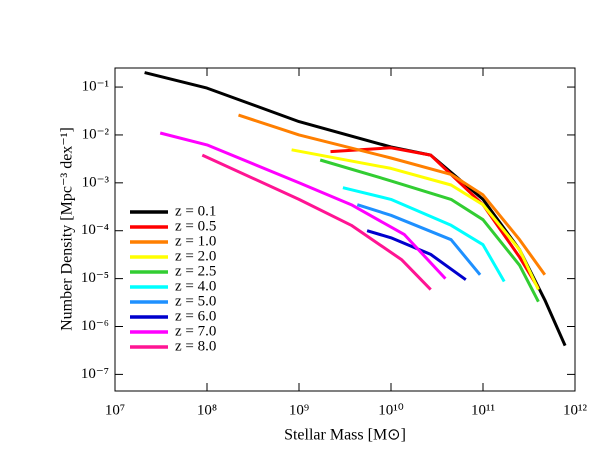 Image resolution: width=598 pixels, height=462 pixels. Describe the element at coordinates (96, 134) in the screenshot. I see `y-tick-label: 10⁻²` at that location.